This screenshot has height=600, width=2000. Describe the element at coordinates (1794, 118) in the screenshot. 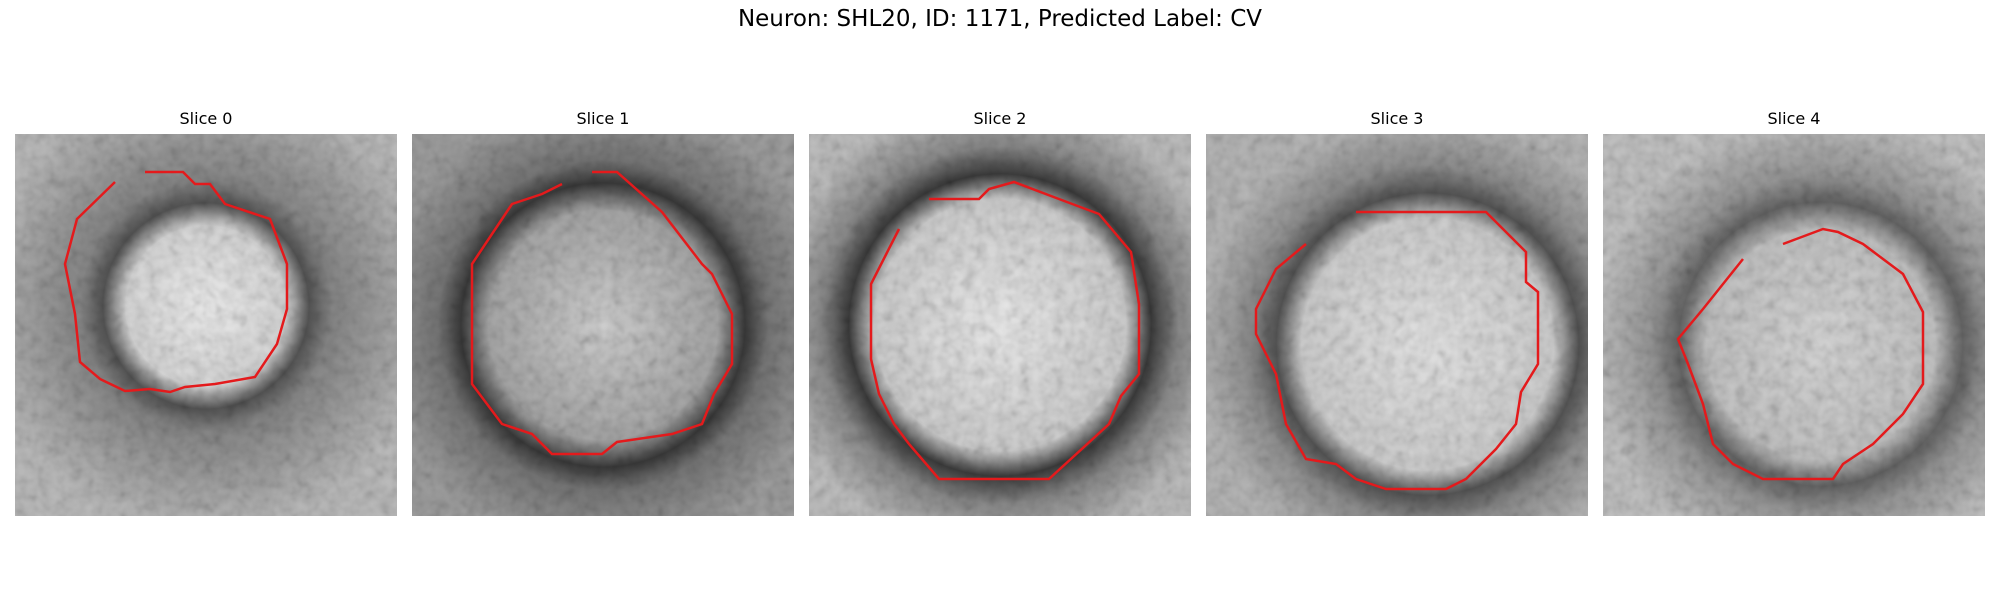

I see `slice-title-4: Slice 4` at that location.